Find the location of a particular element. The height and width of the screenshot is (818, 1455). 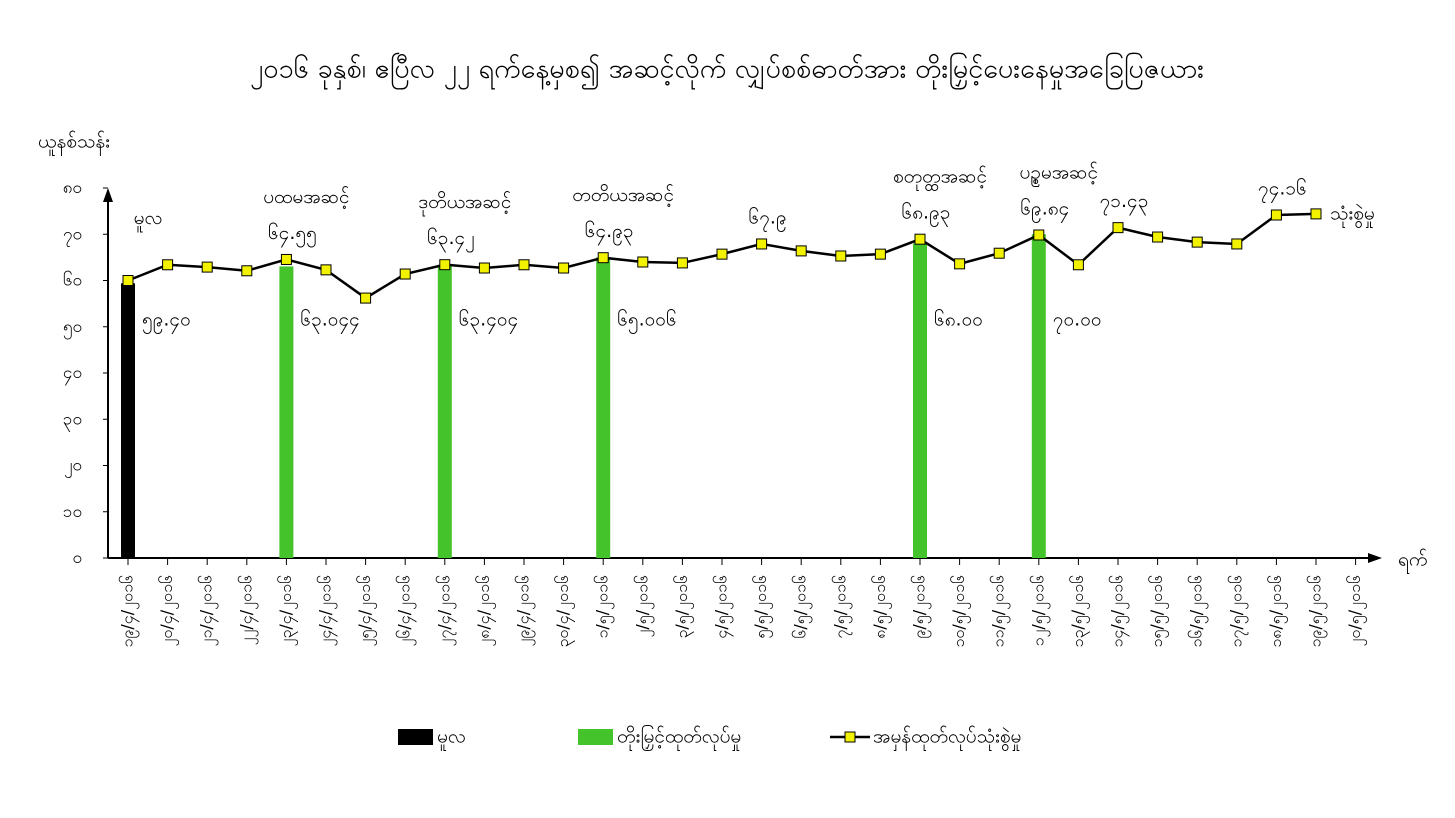

x-tick-label: ၃၀/၄/၂၀၁၆ is located at coordinates (564, 611).